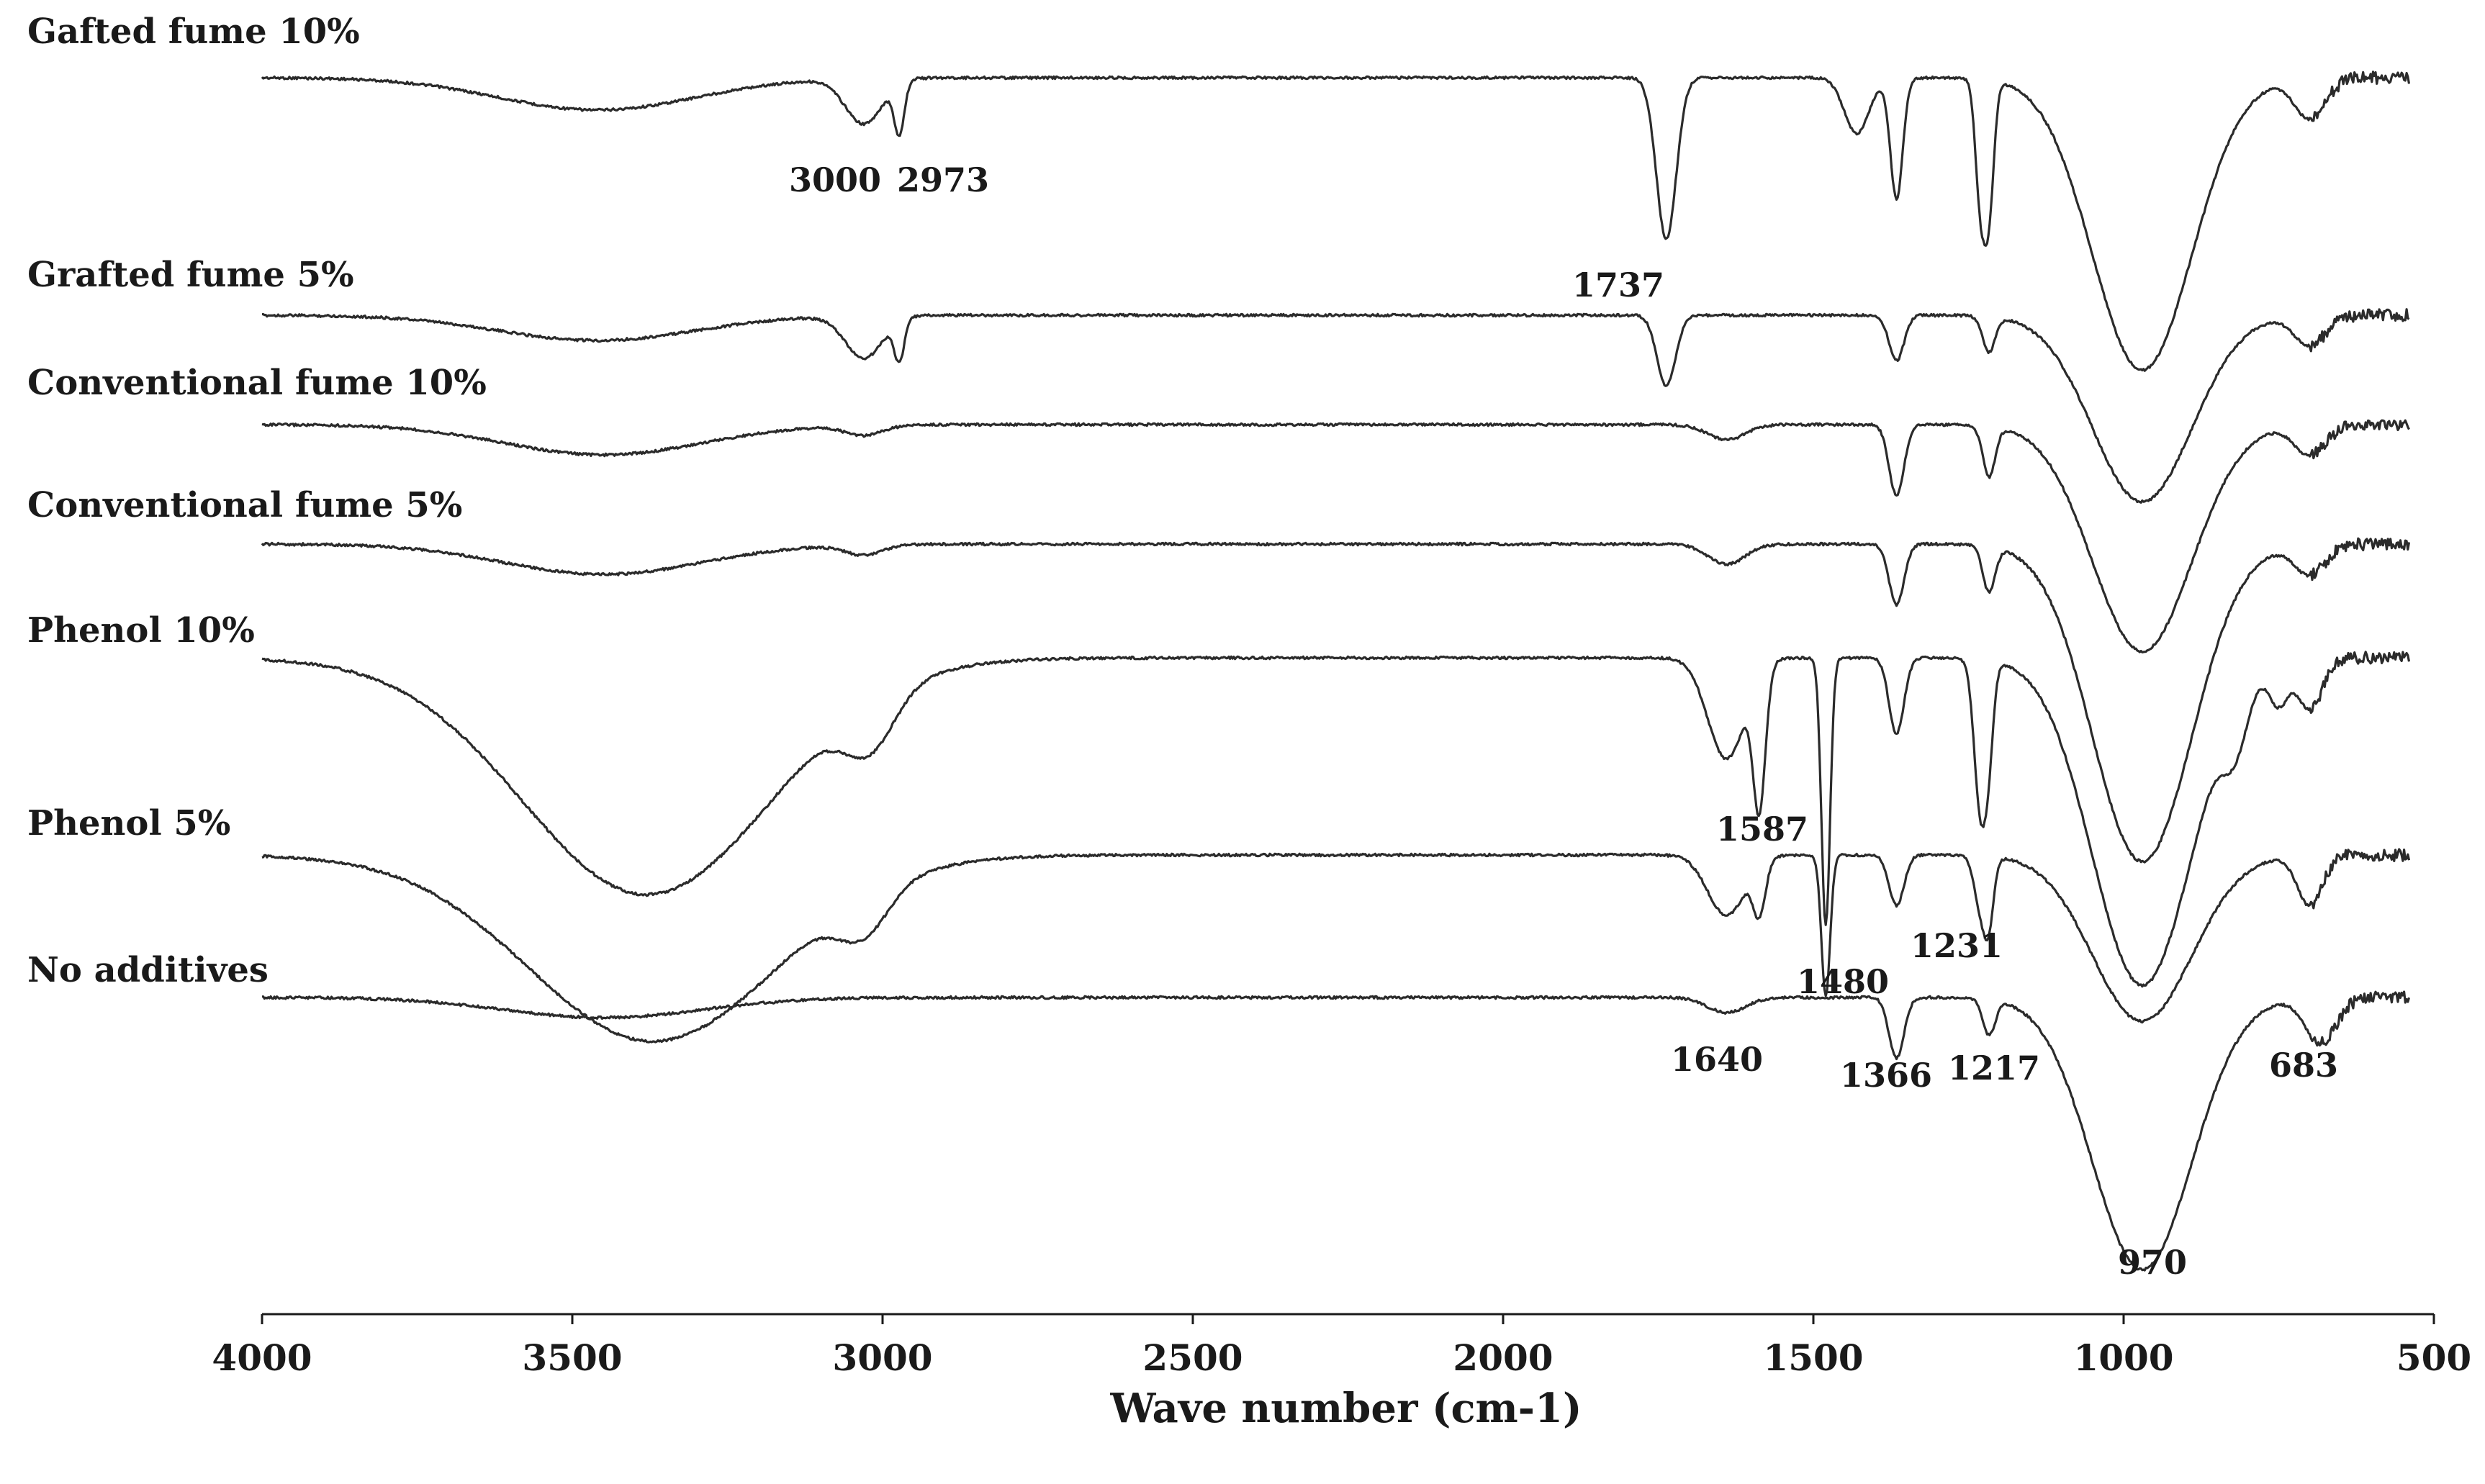 The width and height of the screenshot is (2485, 1484). I want to click on peak-label-1231: 1231, so click(1957, 945).